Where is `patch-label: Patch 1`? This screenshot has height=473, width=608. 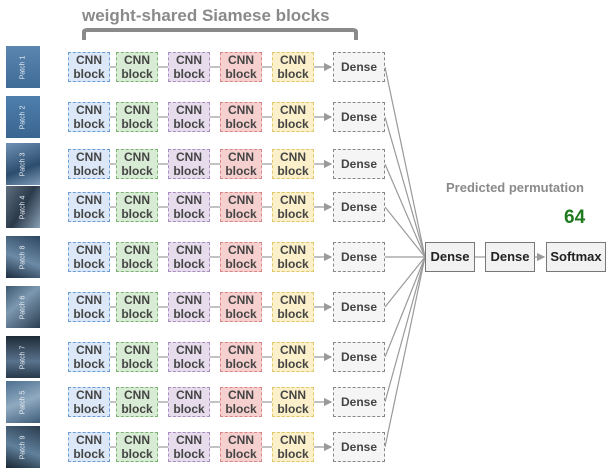 patch-label: Patch 1 is located at coordinates (23, 67).